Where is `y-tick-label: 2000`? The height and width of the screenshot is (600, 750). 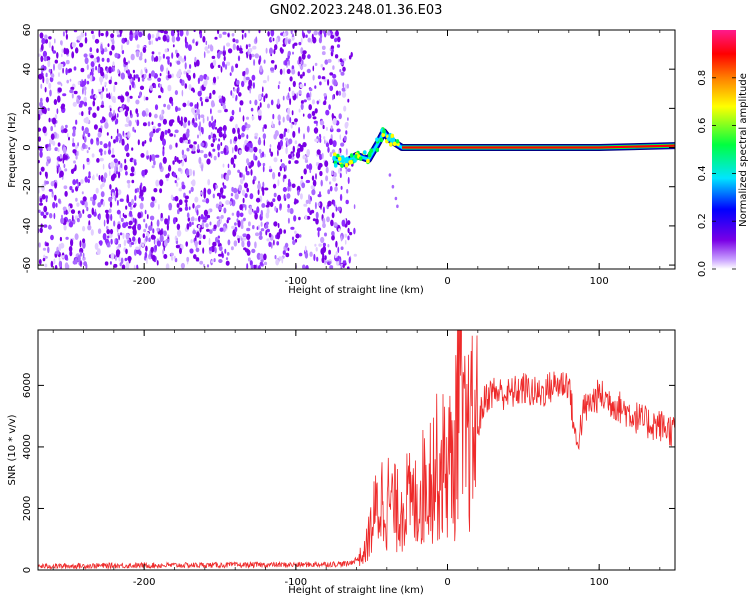
y-tick-label: 2000 is located at coordinates (27, 508).